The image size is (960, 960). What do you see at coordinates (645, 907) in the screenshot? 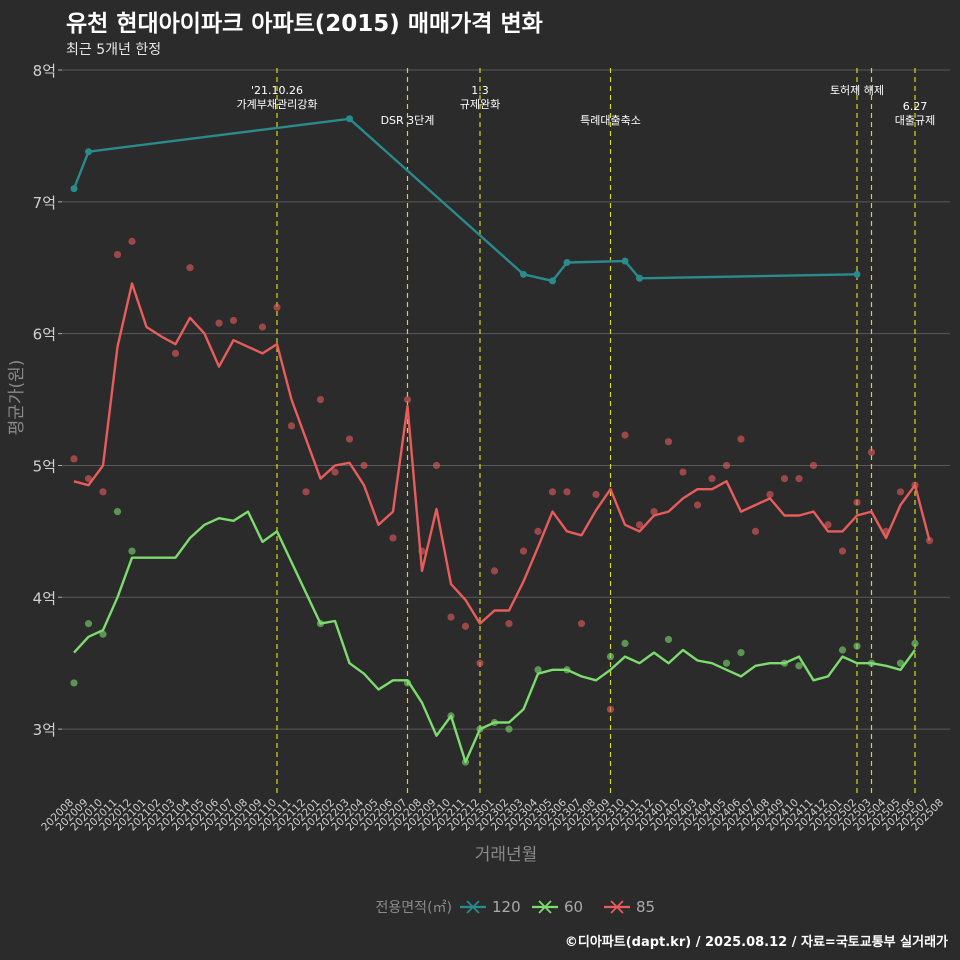
I see `legend-label-85: 85` at bounding box center [645, 907].